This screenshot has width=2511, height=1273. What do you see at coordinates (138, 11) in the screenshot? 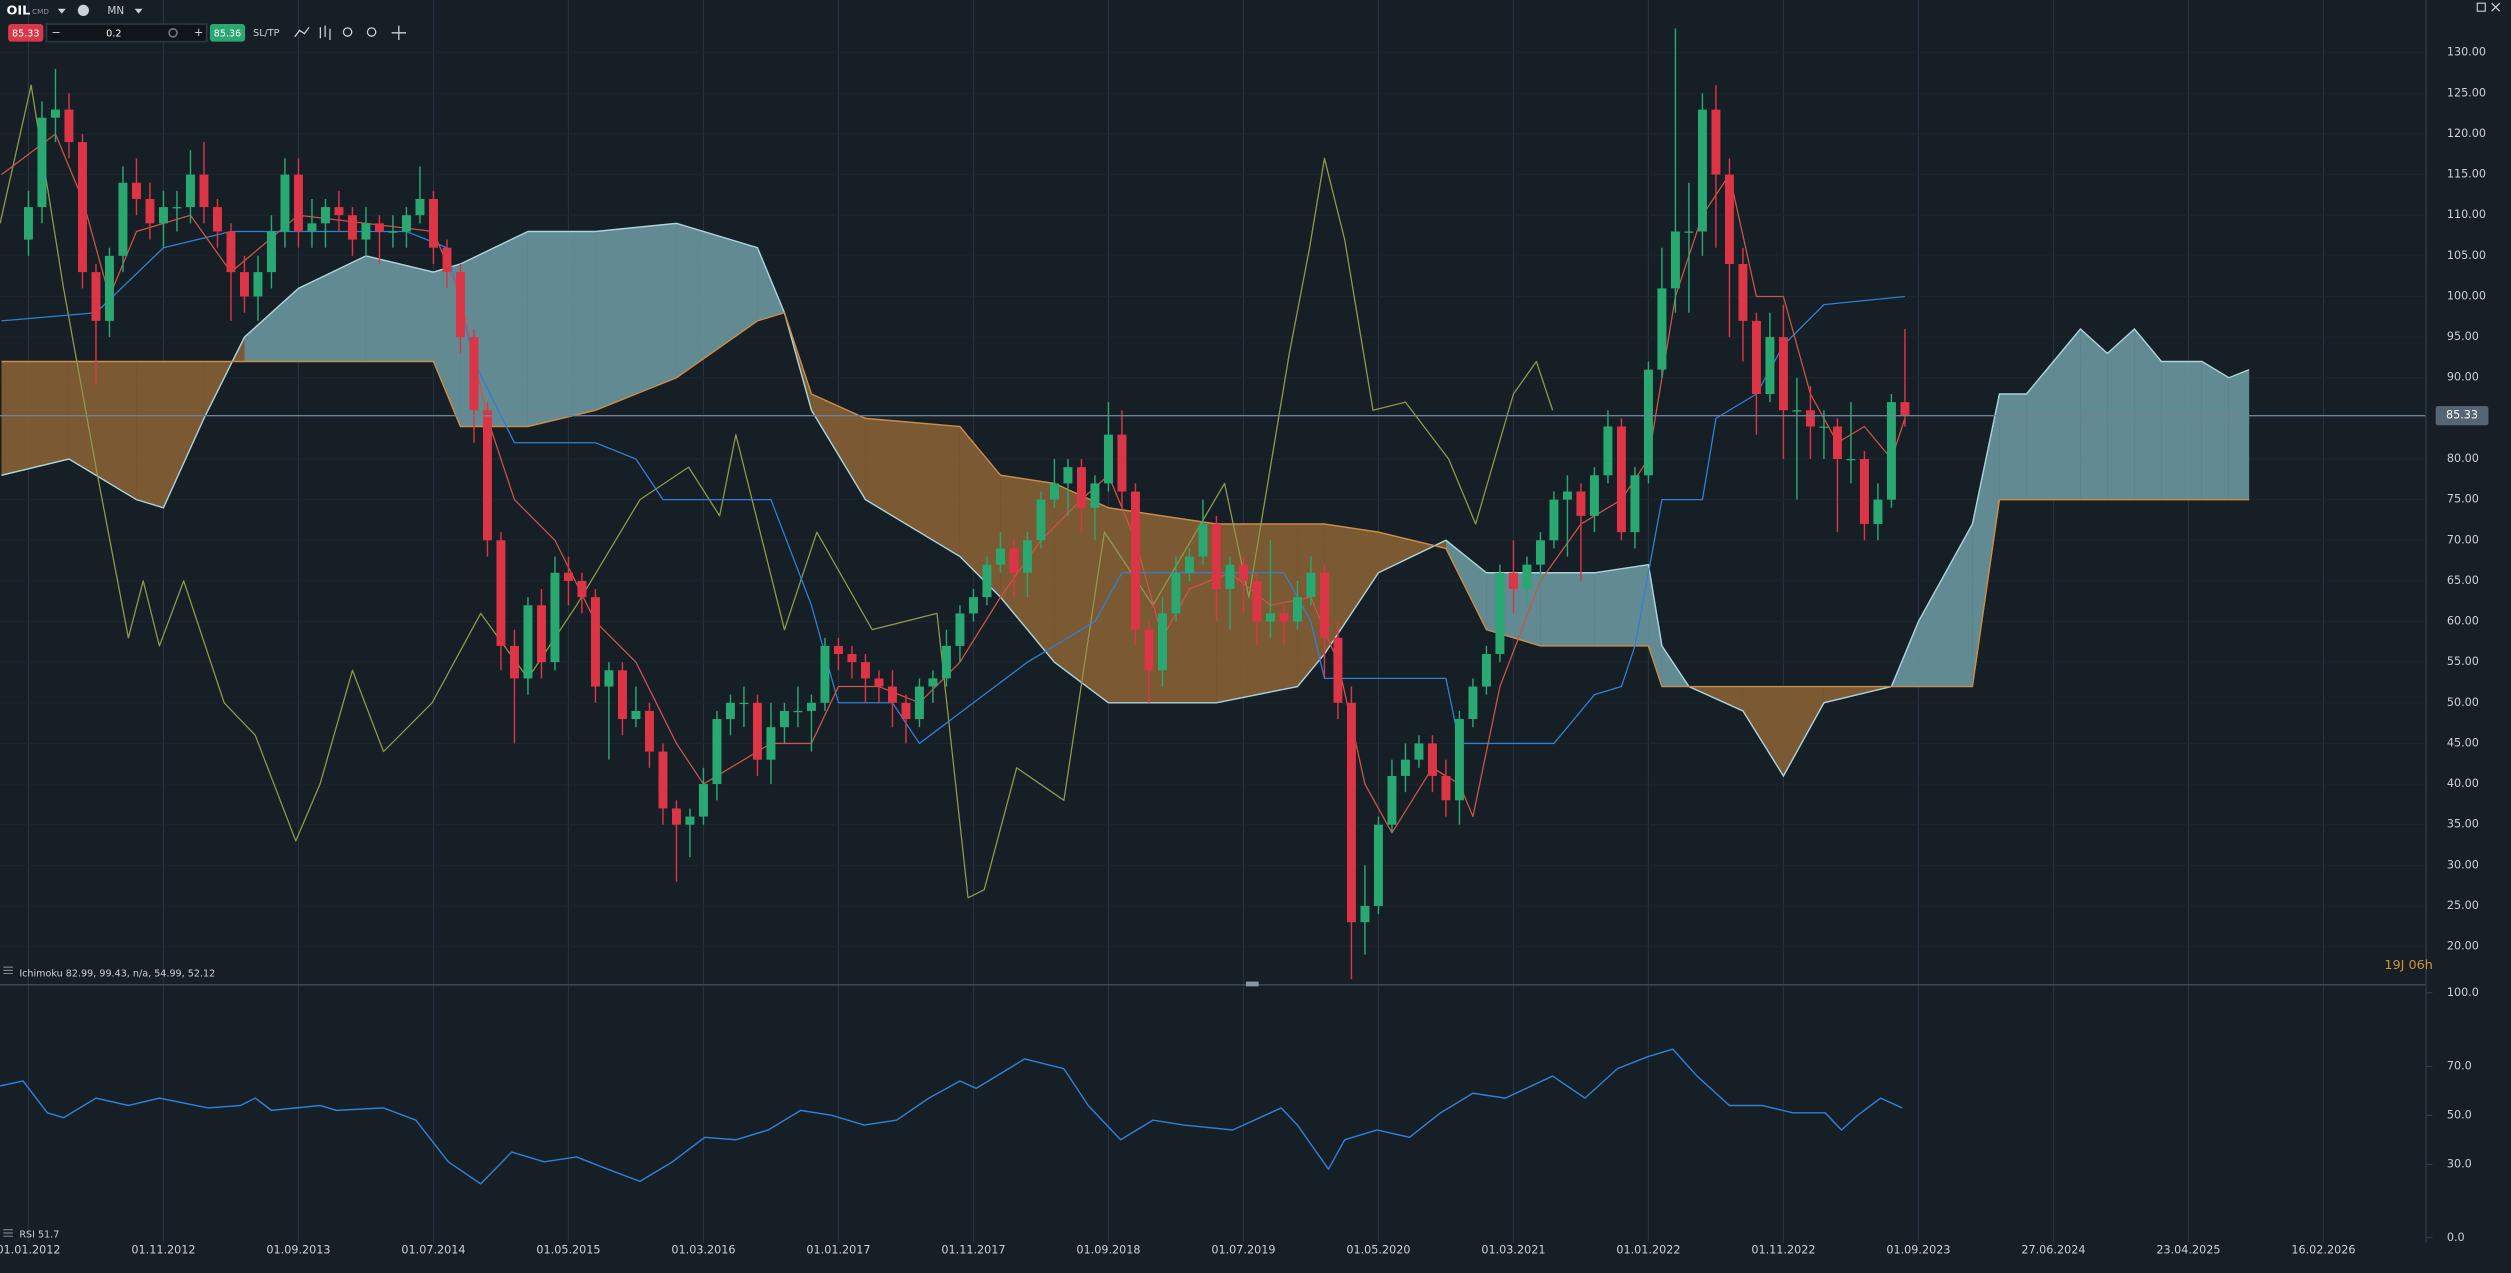
I see `timeframe-dropdown` at bounding box center [138, 11].